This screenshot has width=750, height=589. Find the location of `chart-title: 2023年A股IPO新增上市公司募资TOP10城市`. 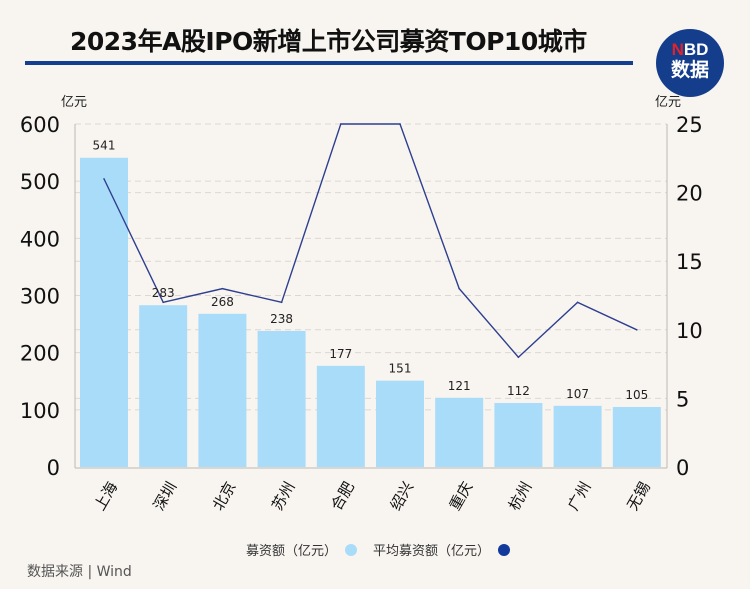

chart-title: 2023年A股IPO新增上市公司募资TOP10城市 is located at coordinates (328, 41).